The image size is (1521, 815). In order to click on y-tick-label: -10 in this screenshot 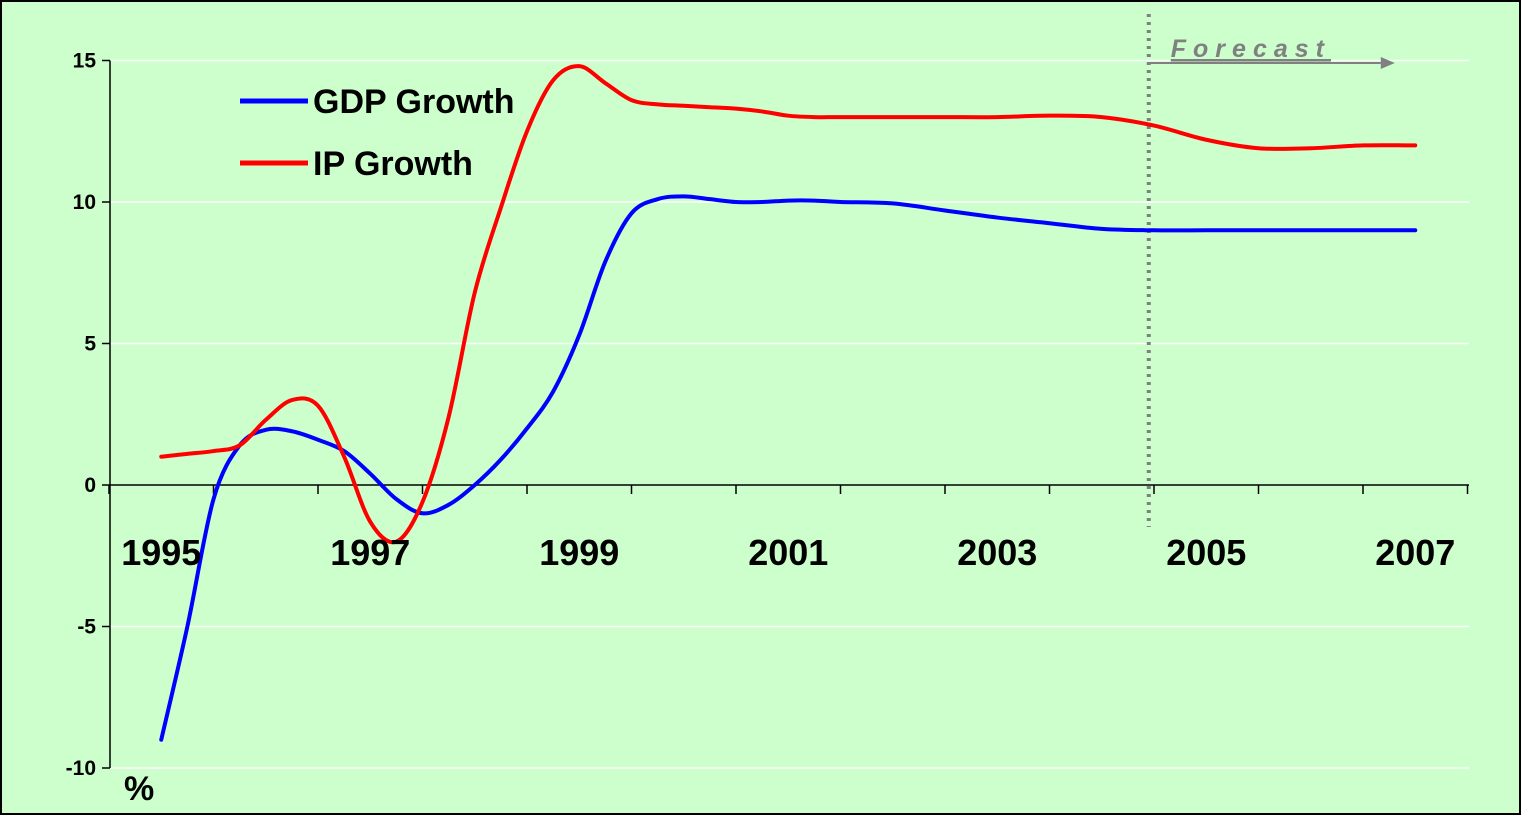, I will do `click(81, 768)`.